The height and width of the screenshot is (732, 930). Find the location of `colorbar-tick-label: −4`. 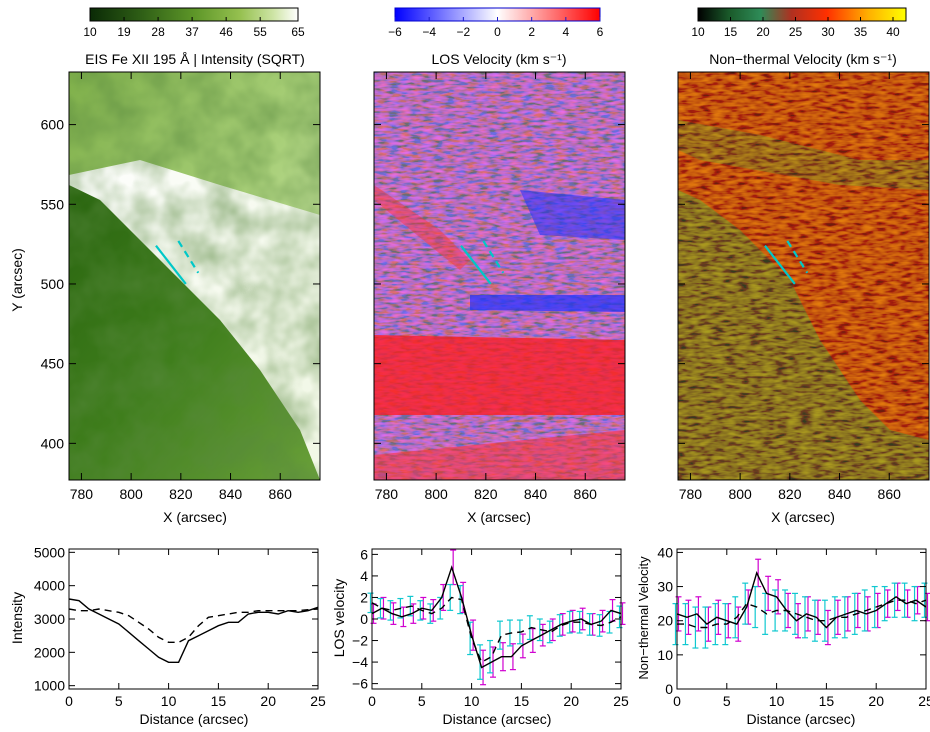

colorbar-tick-label: −4 is located at coordinates (429, 32).